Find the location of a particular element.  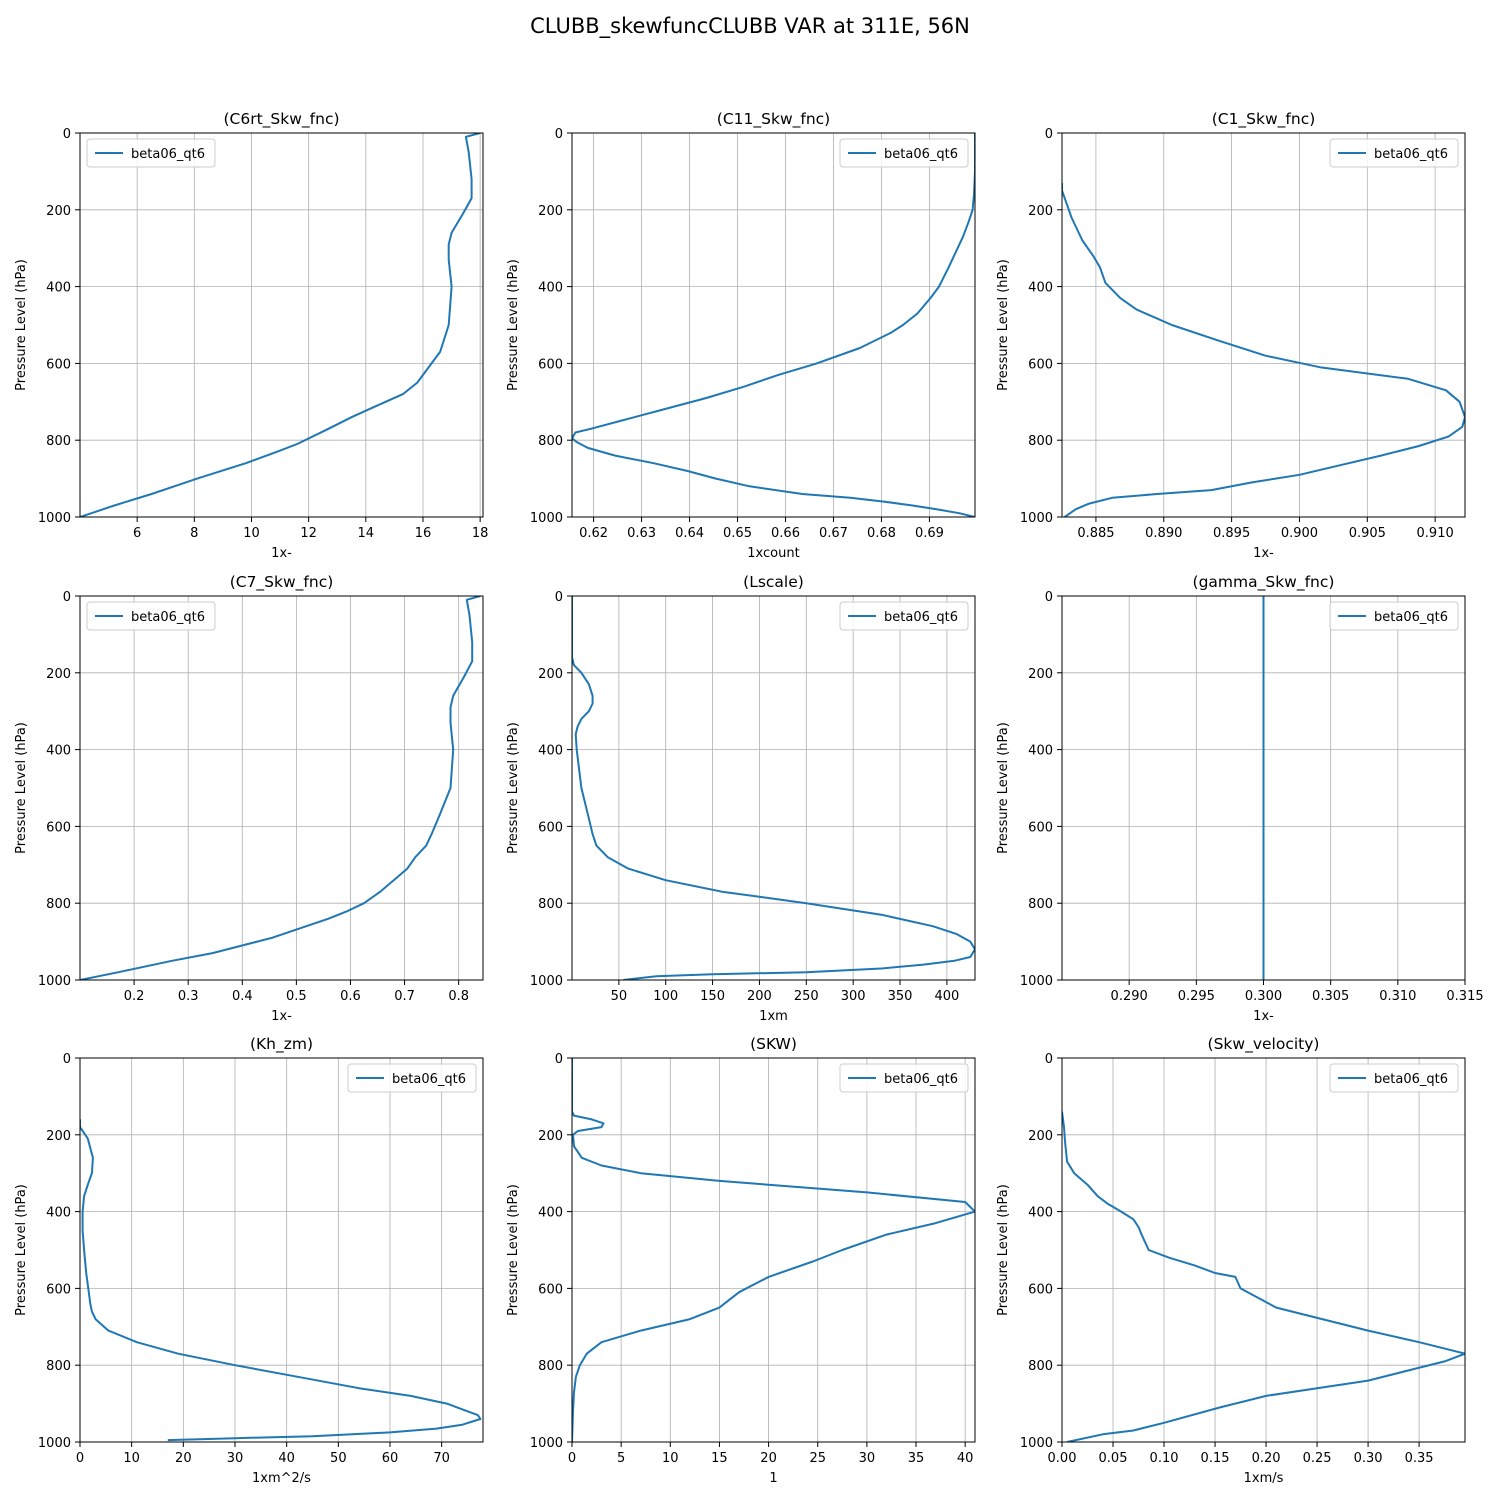

subplot-title: (gamma_Skw_fnc) is located at coordinates (1264, 582).